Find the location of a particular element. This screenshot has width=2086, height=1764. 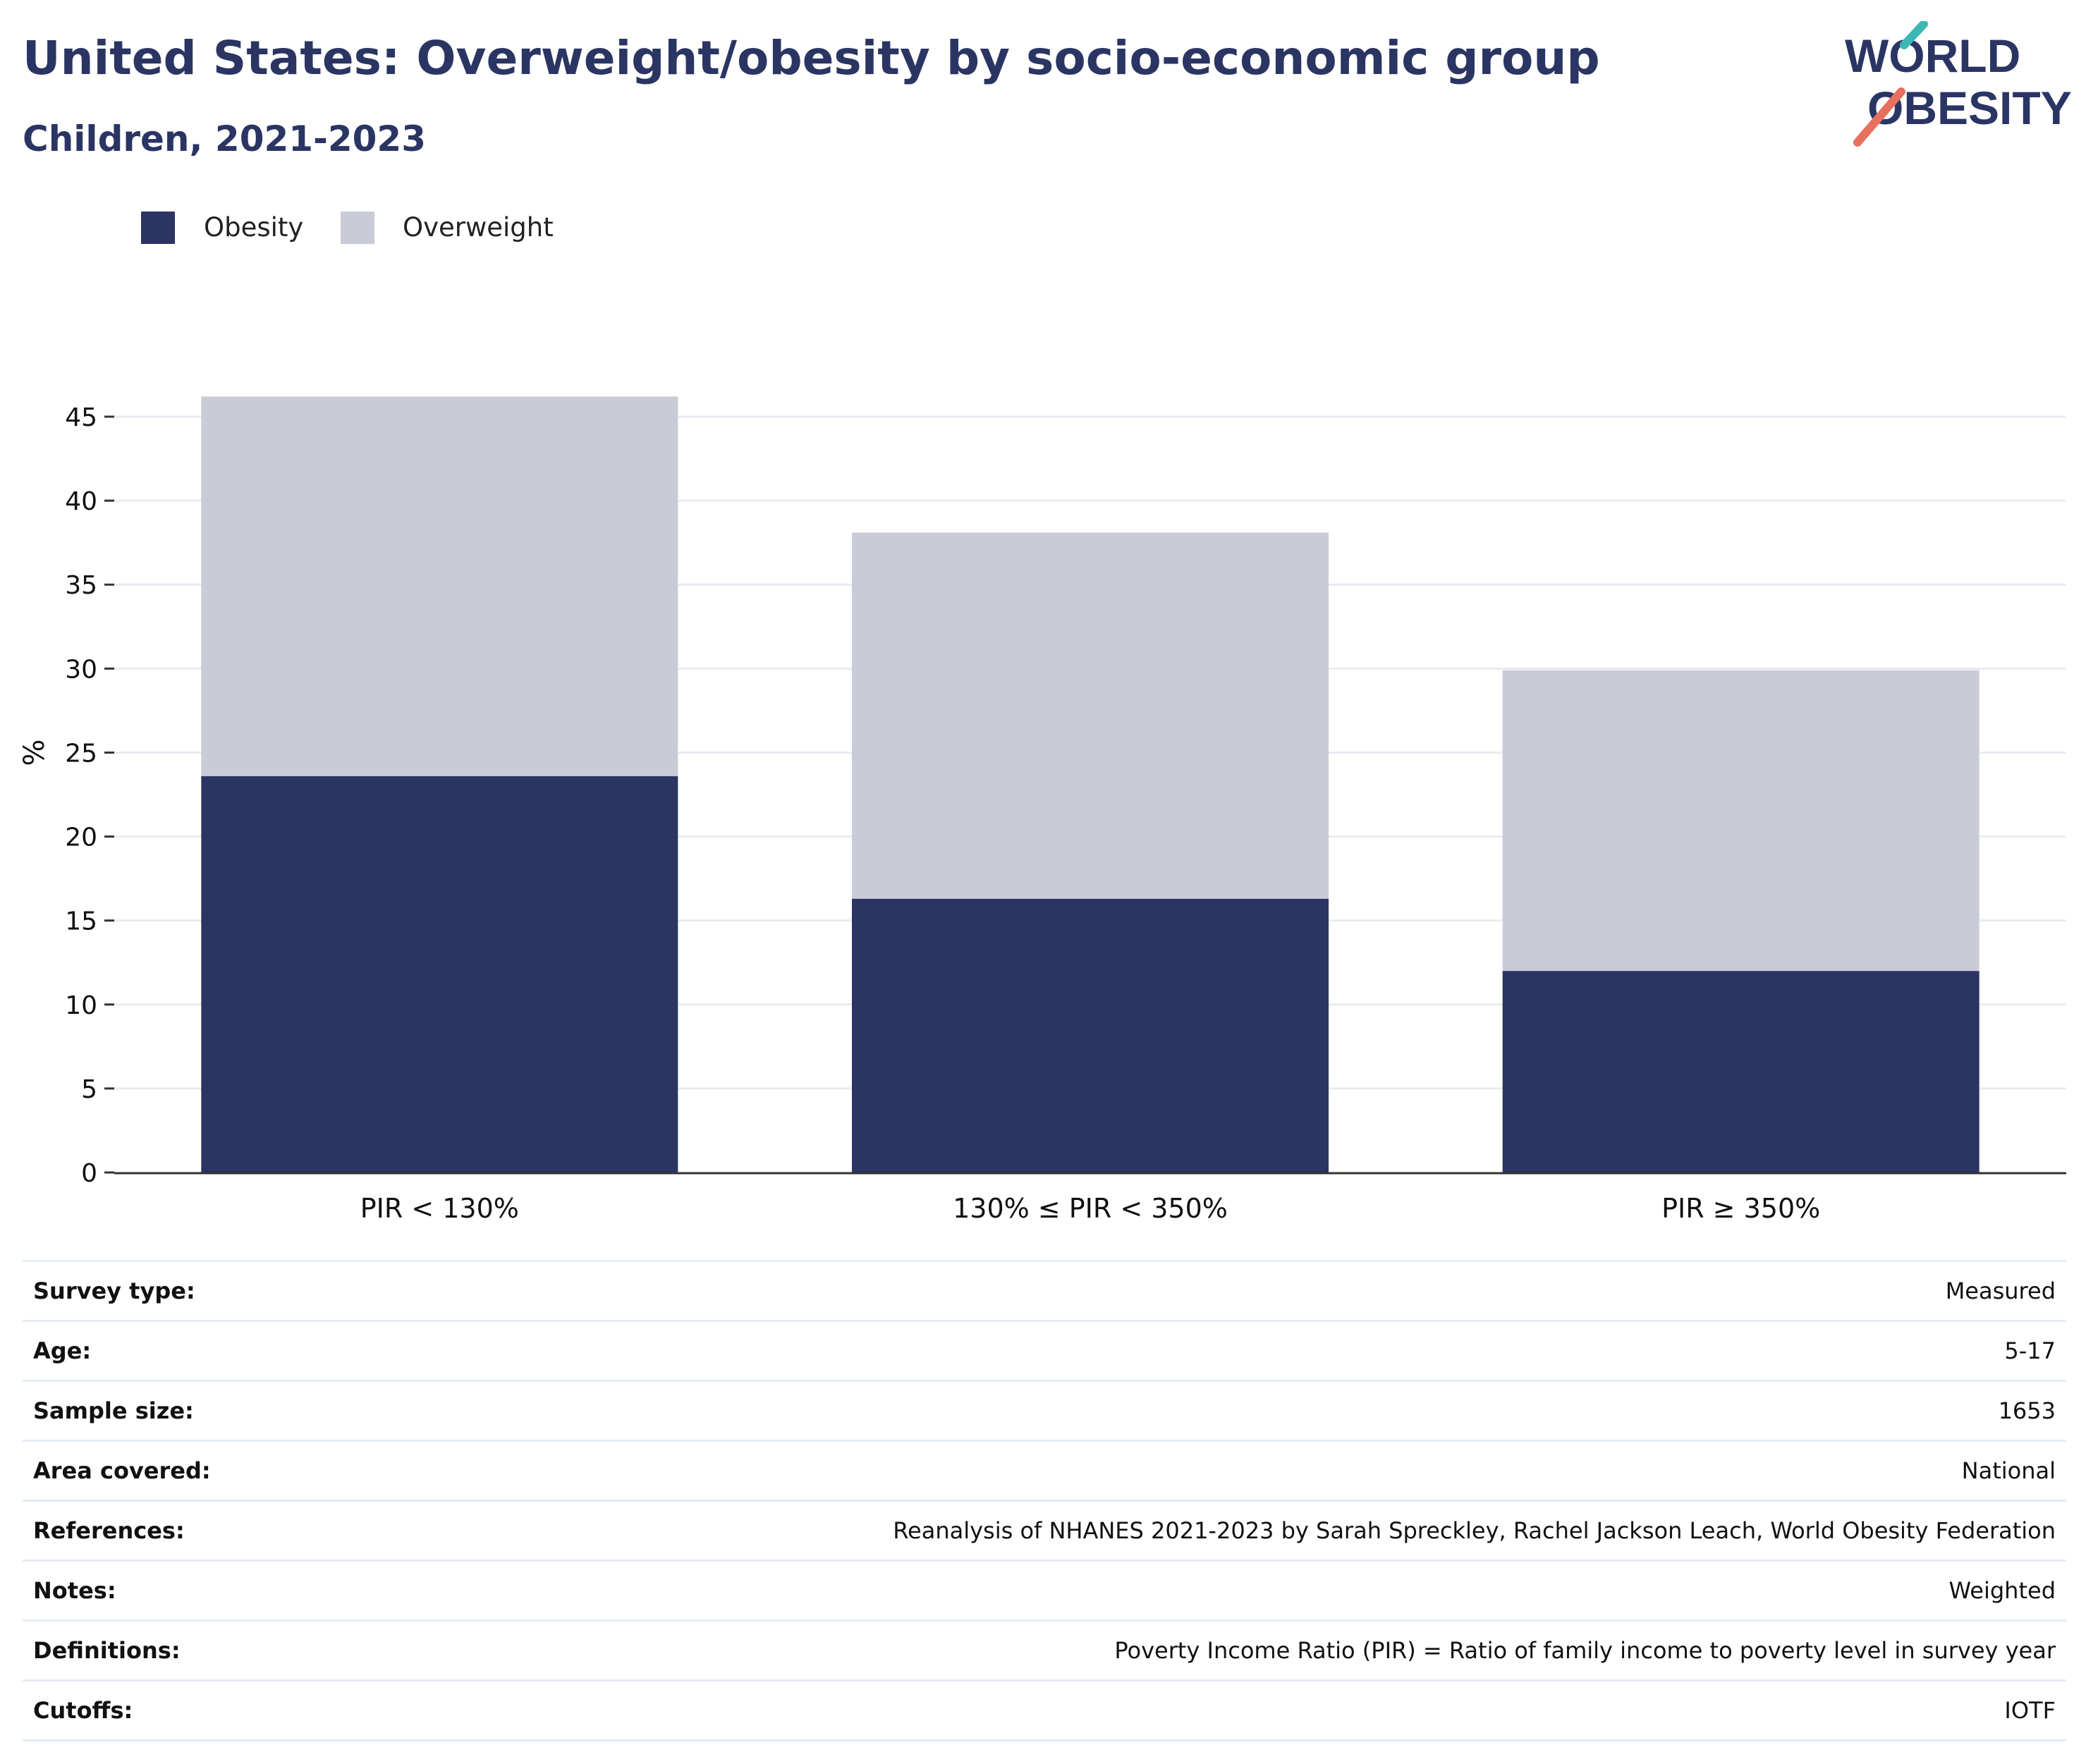

y-tick-label: 5 is located at coordinates (89, 1089).